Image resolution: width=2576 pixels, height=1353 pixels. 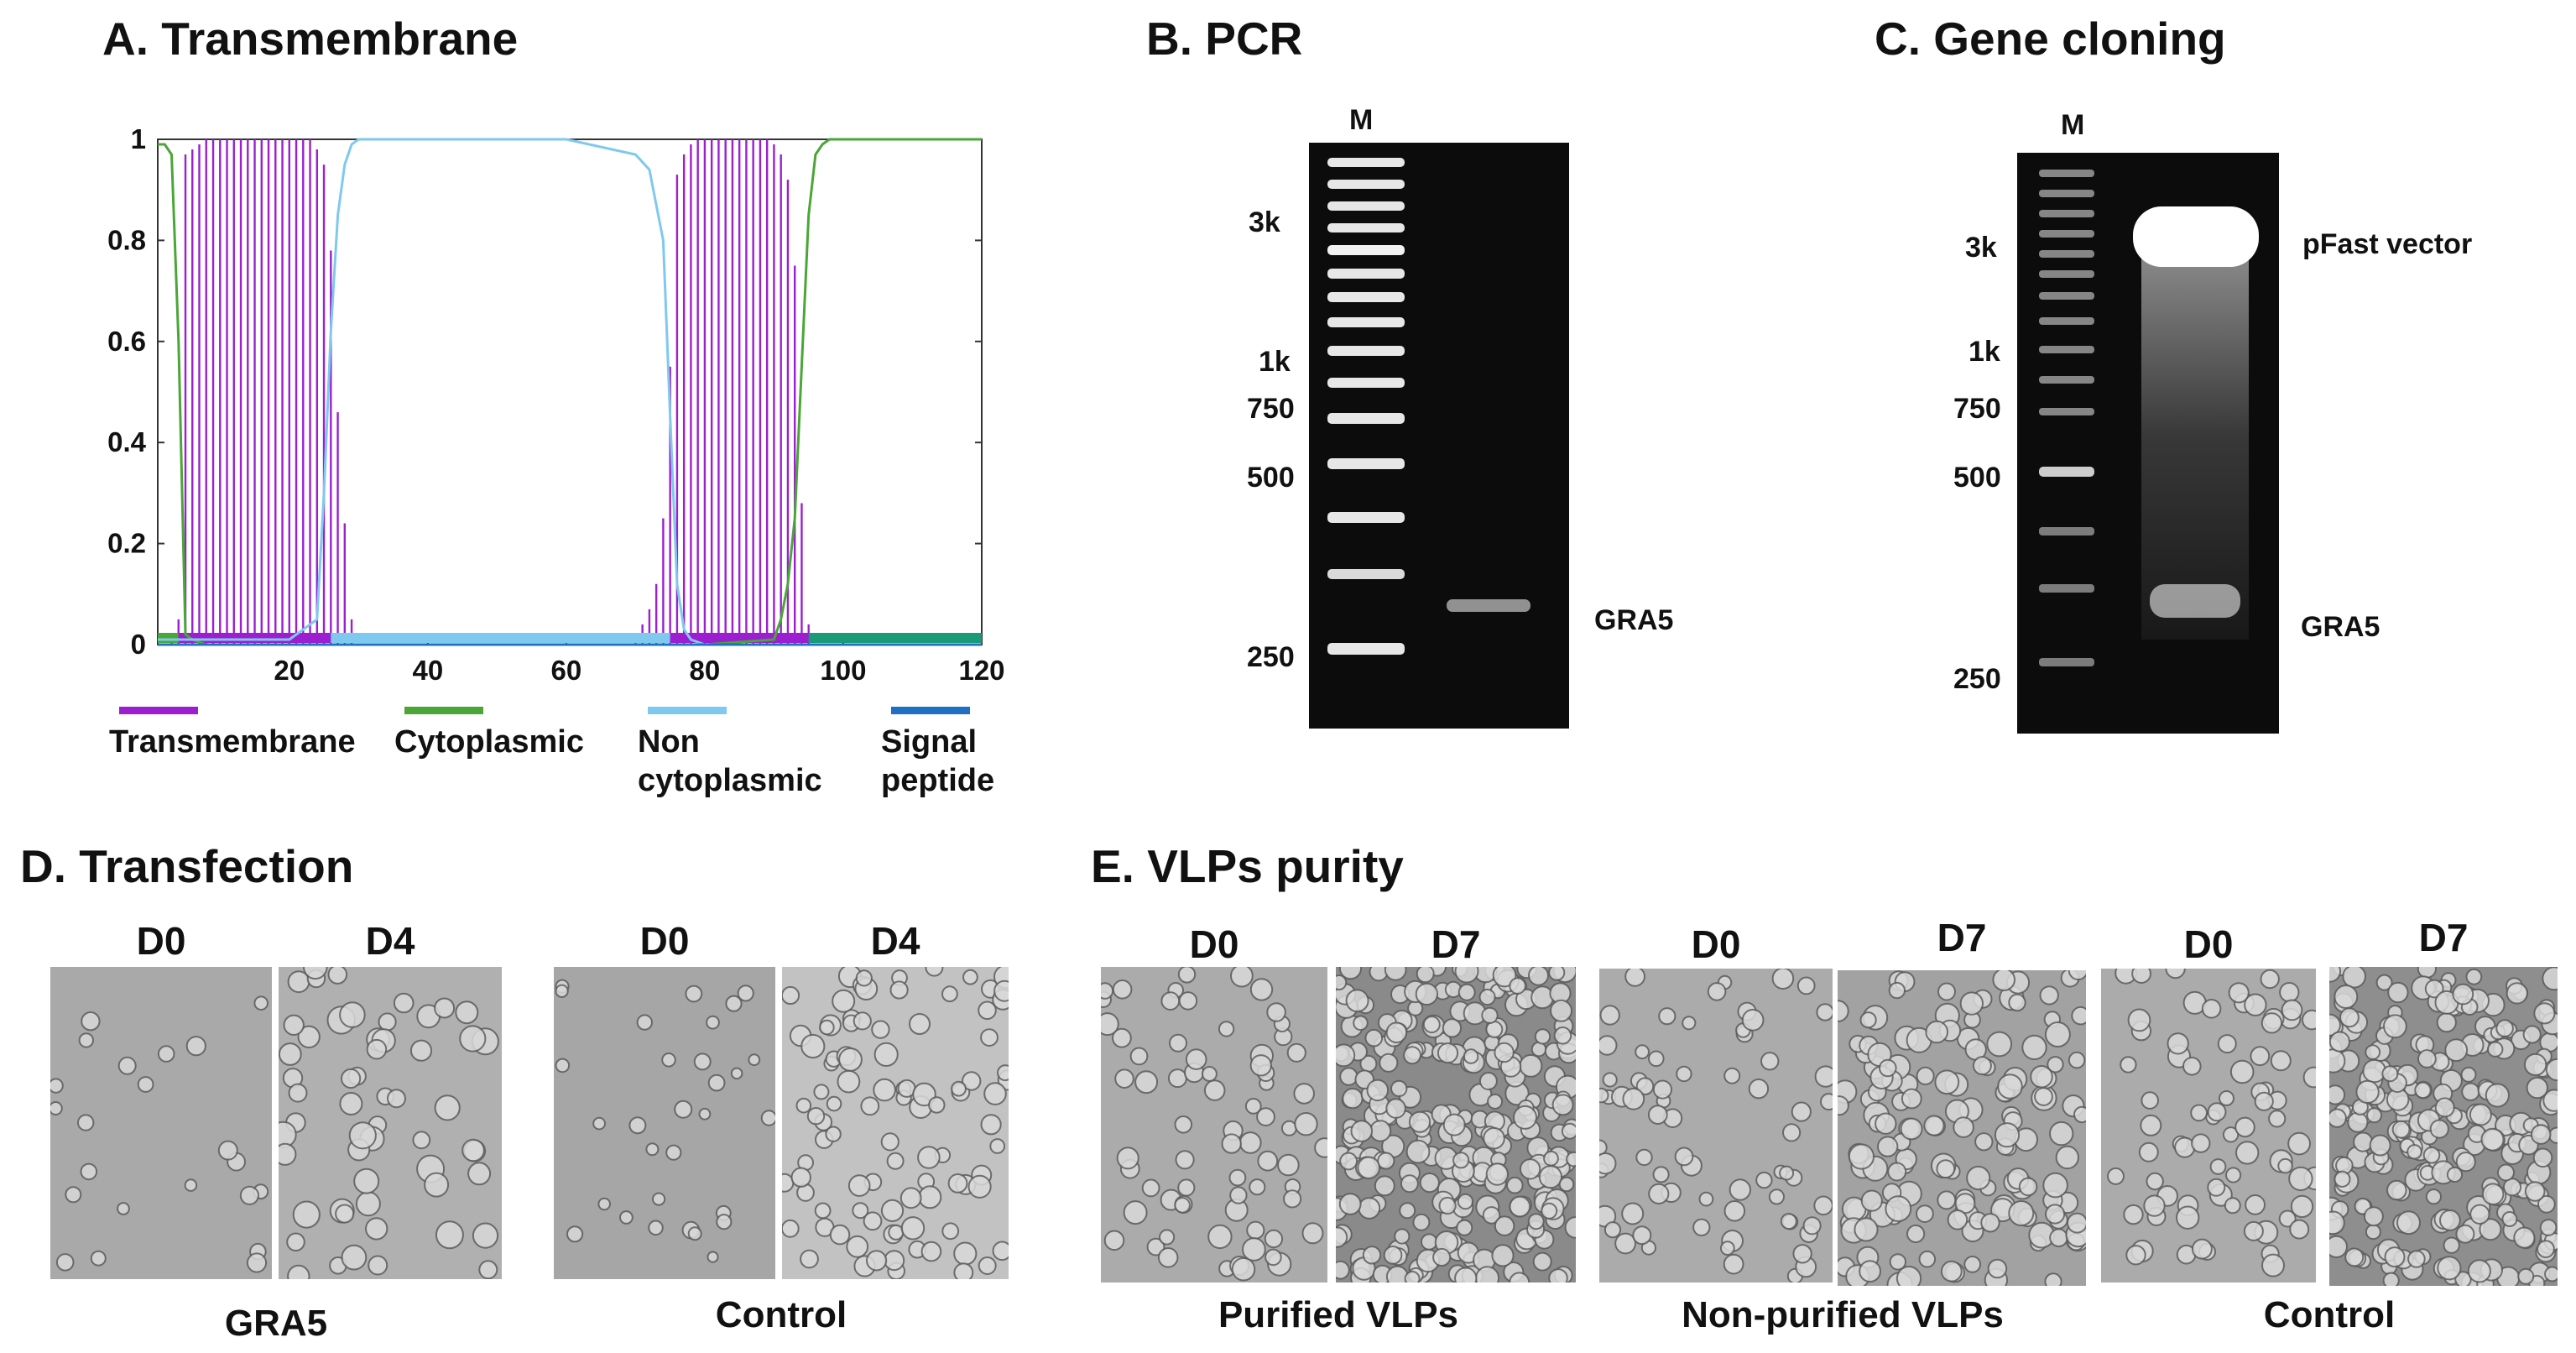 I want to click on legend-item: Transmembrane, so click(x=232, y=734).